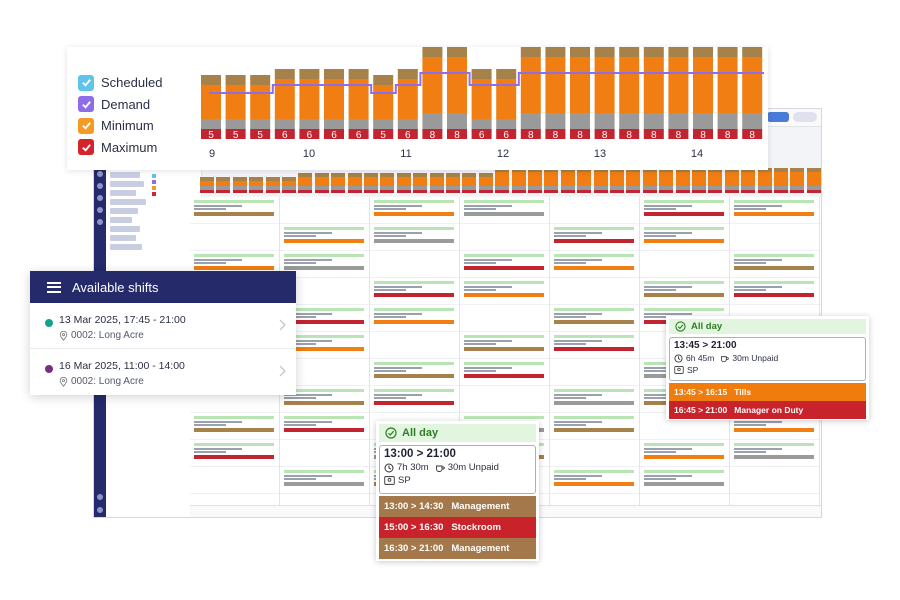 The image size is (900, 600). What do you see at coordinates (127, 126) in the screenshot?
I see `legend-label: Minimum` at bounding box center [127, 126].